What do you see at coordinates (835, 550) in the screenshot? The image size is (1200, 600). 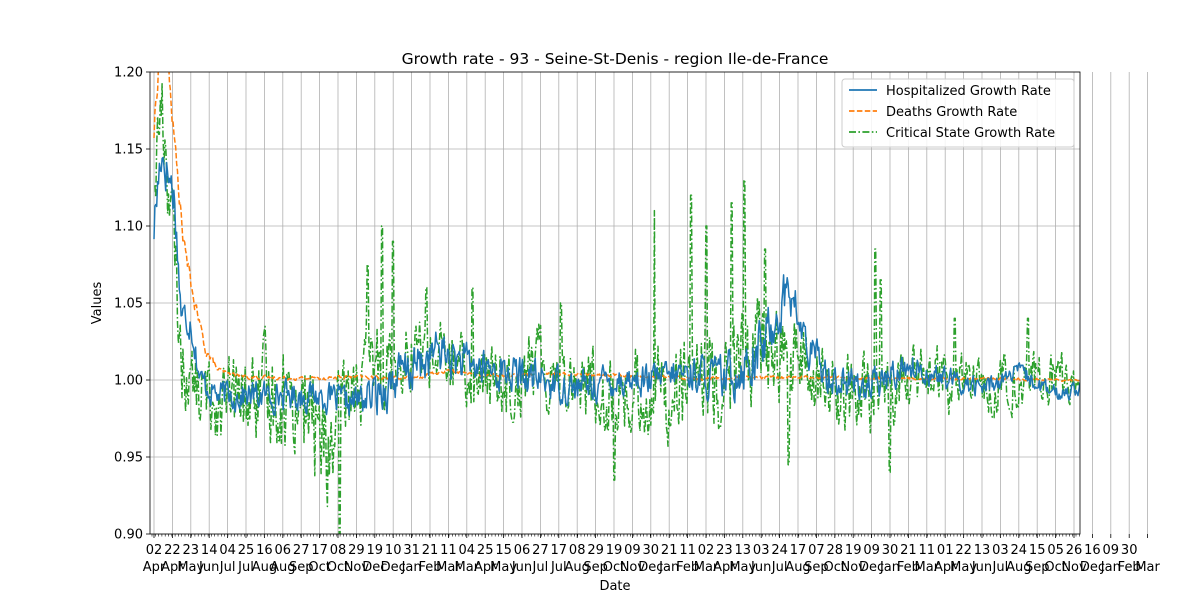 I see `x-tick-day-label: 28` at bounding box center [835, 550].